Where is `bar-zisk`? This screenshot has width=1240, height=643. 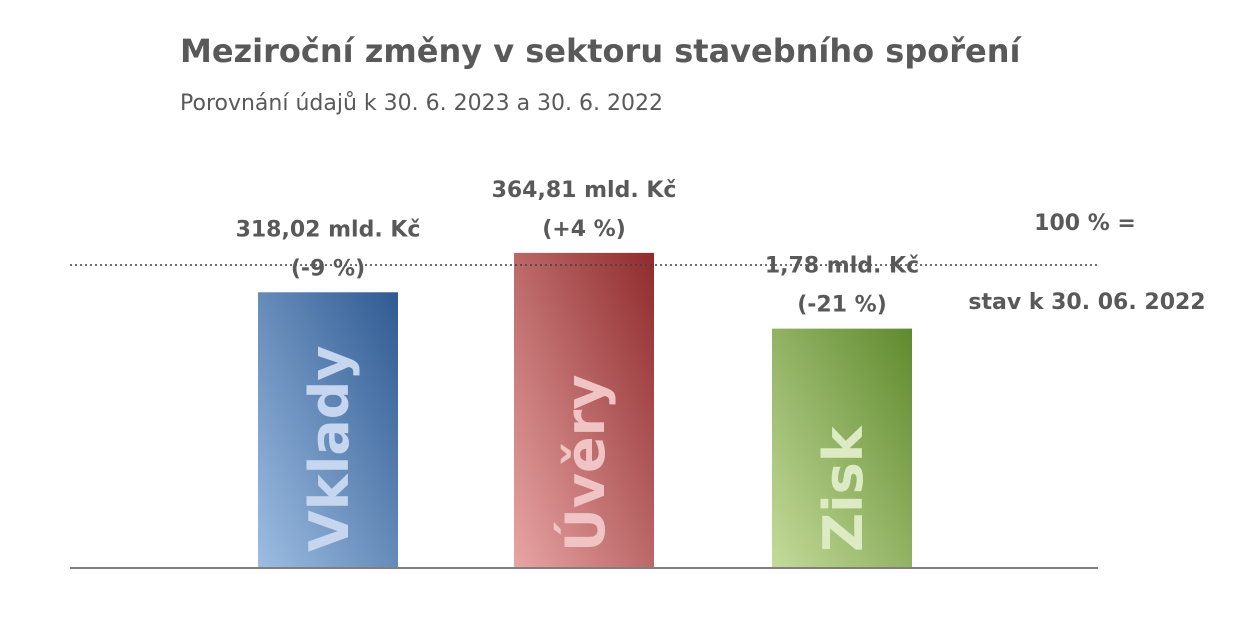 bar-zisk is located at coordinates (842, 448).